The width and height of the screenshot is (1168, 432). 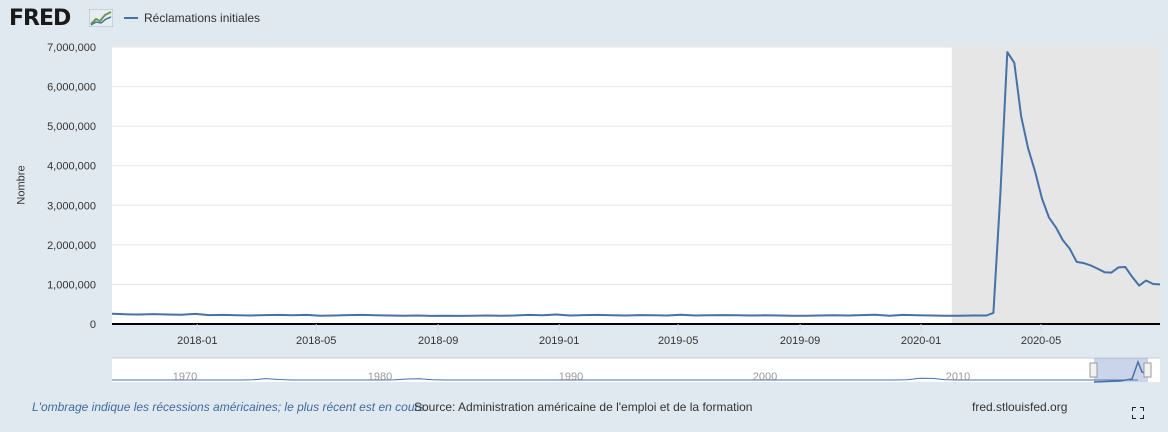 I want to click on navigator-selected-range, so click(x=1121, y=370).